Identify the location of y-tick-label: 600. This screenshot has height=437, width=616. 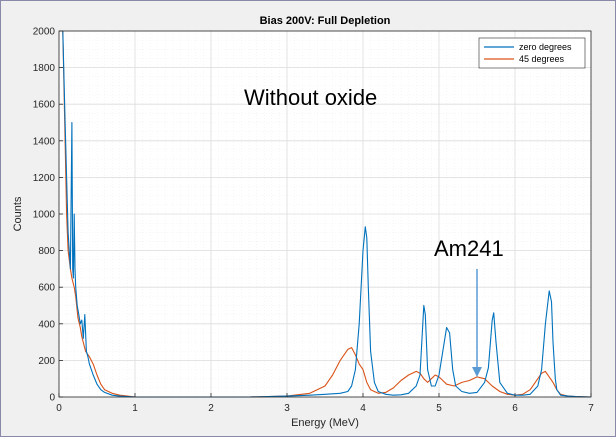
(46, 288).